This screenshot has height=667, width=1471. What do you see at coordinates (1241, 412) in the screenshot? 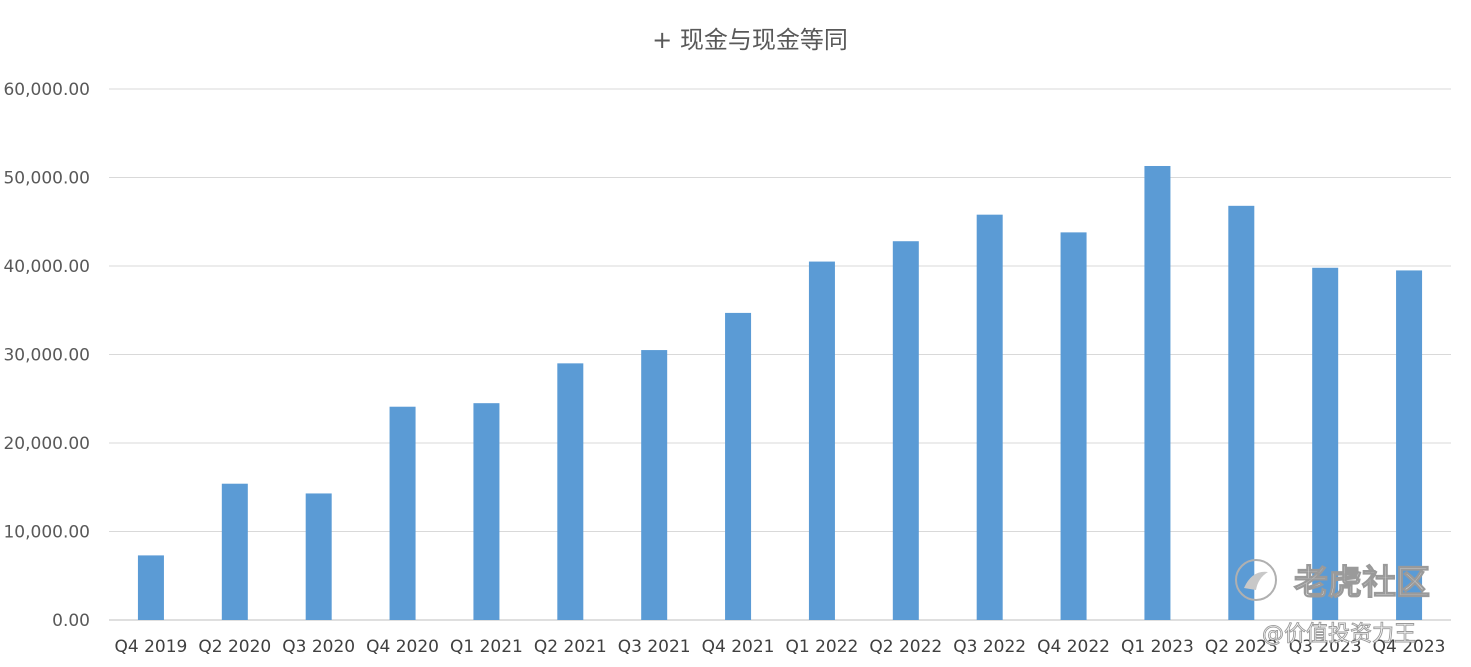
I see `bar-q2-2023` at bounding box center [1241, 412].